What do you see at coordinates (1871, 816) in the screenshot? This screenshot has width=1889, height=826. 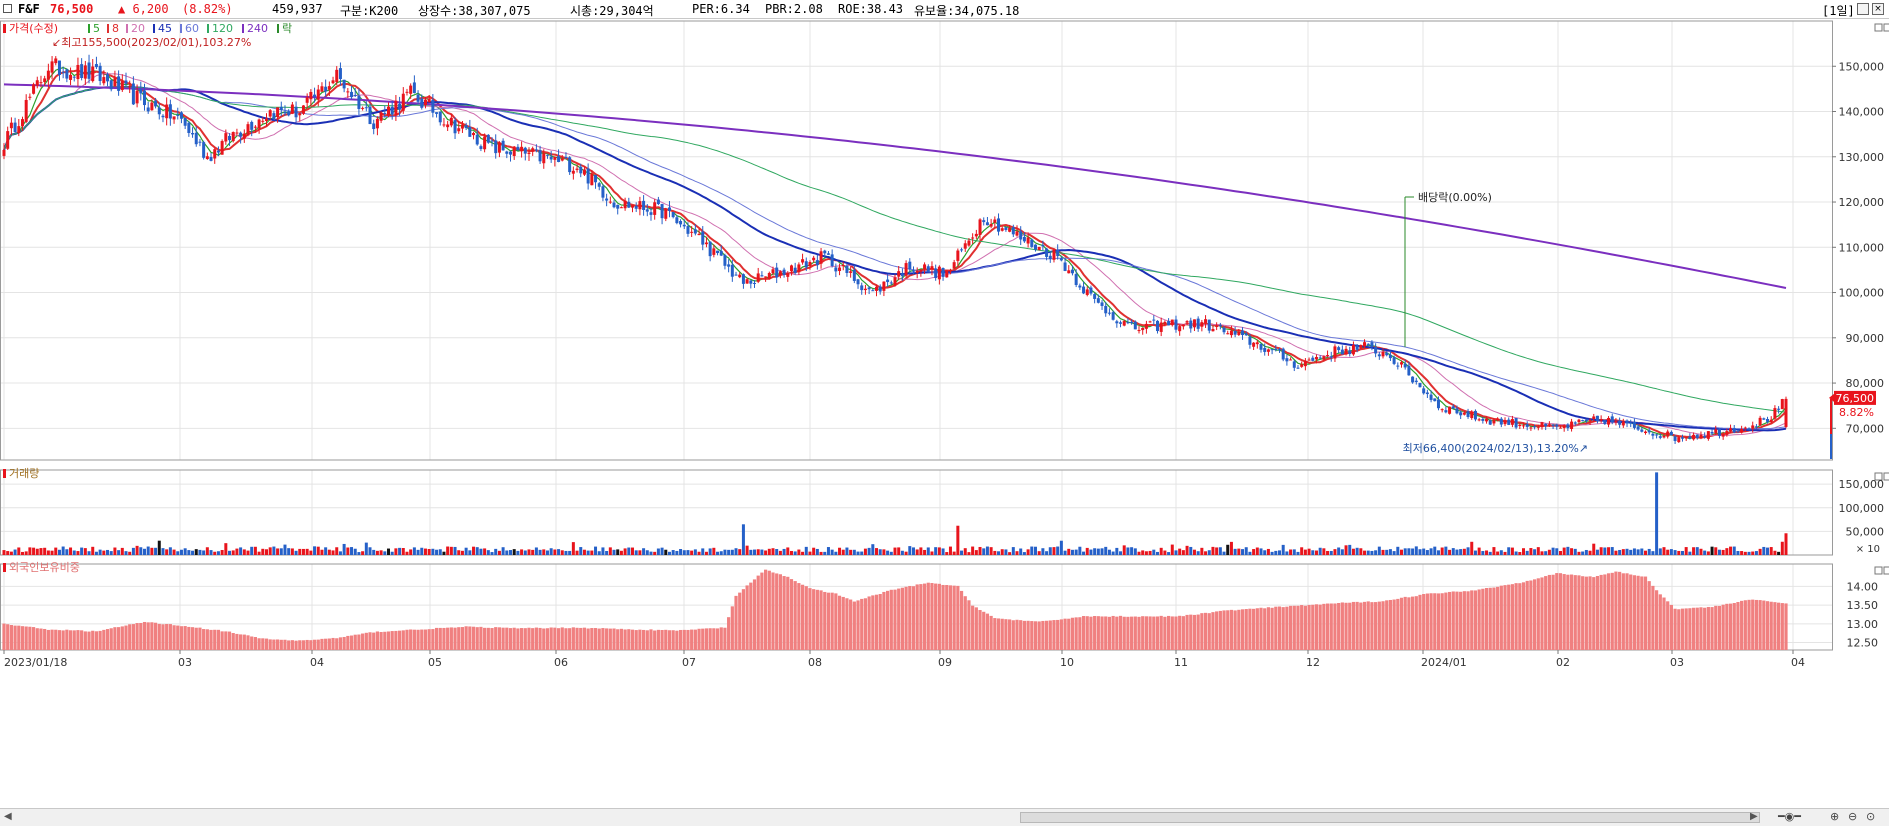 I see `zoom-reset-icon: ⊙` at bounding box center [1871, 816].